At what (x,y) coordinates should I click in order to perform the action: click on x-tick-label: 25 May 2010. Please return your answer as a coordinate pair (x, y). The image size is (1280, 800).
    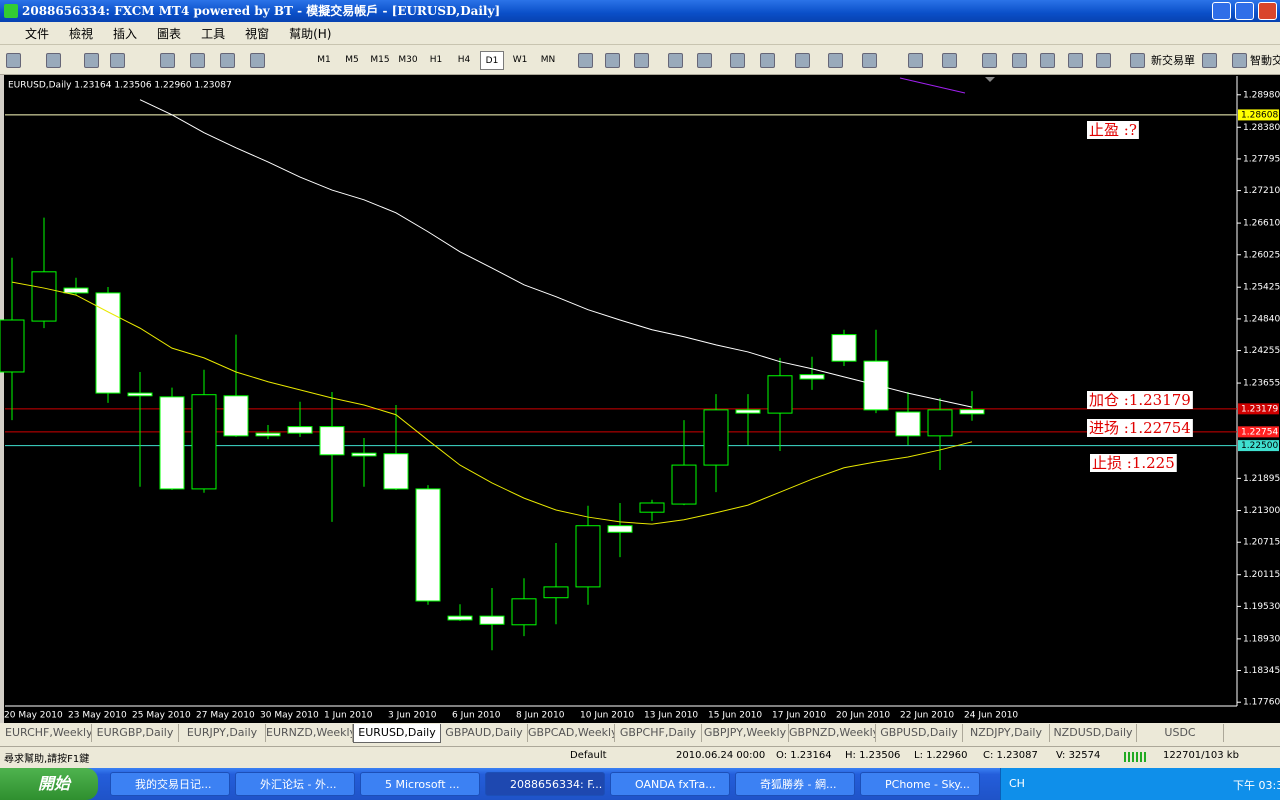
    Looking at the image, I should click on (161, 716).